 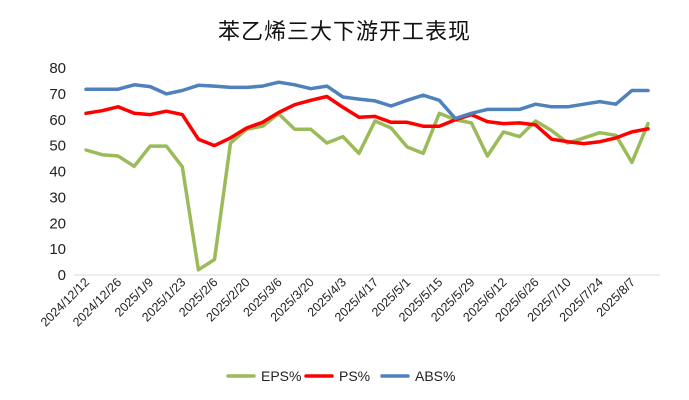 What do you see at coordinates (57, 94) in the screenshot?
I see `y-tick-label: 70` at bounding box center [57, 94].